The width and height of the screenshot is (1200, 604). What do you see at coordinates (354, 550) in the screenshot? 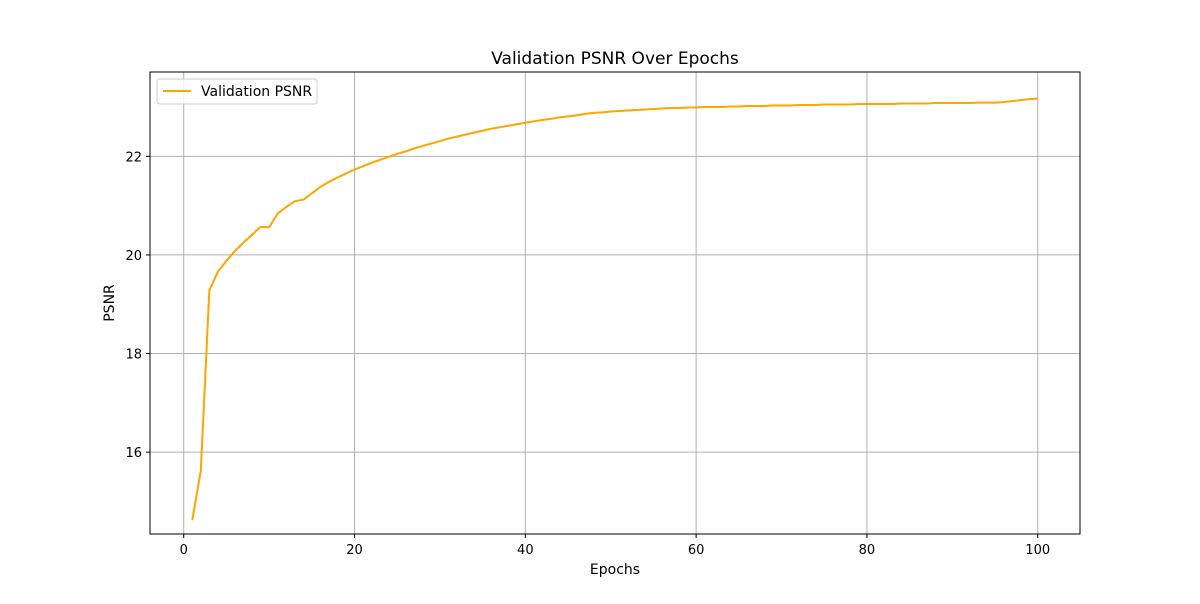
I see `x-tick-label: 20` at bounding box center [354, 550].